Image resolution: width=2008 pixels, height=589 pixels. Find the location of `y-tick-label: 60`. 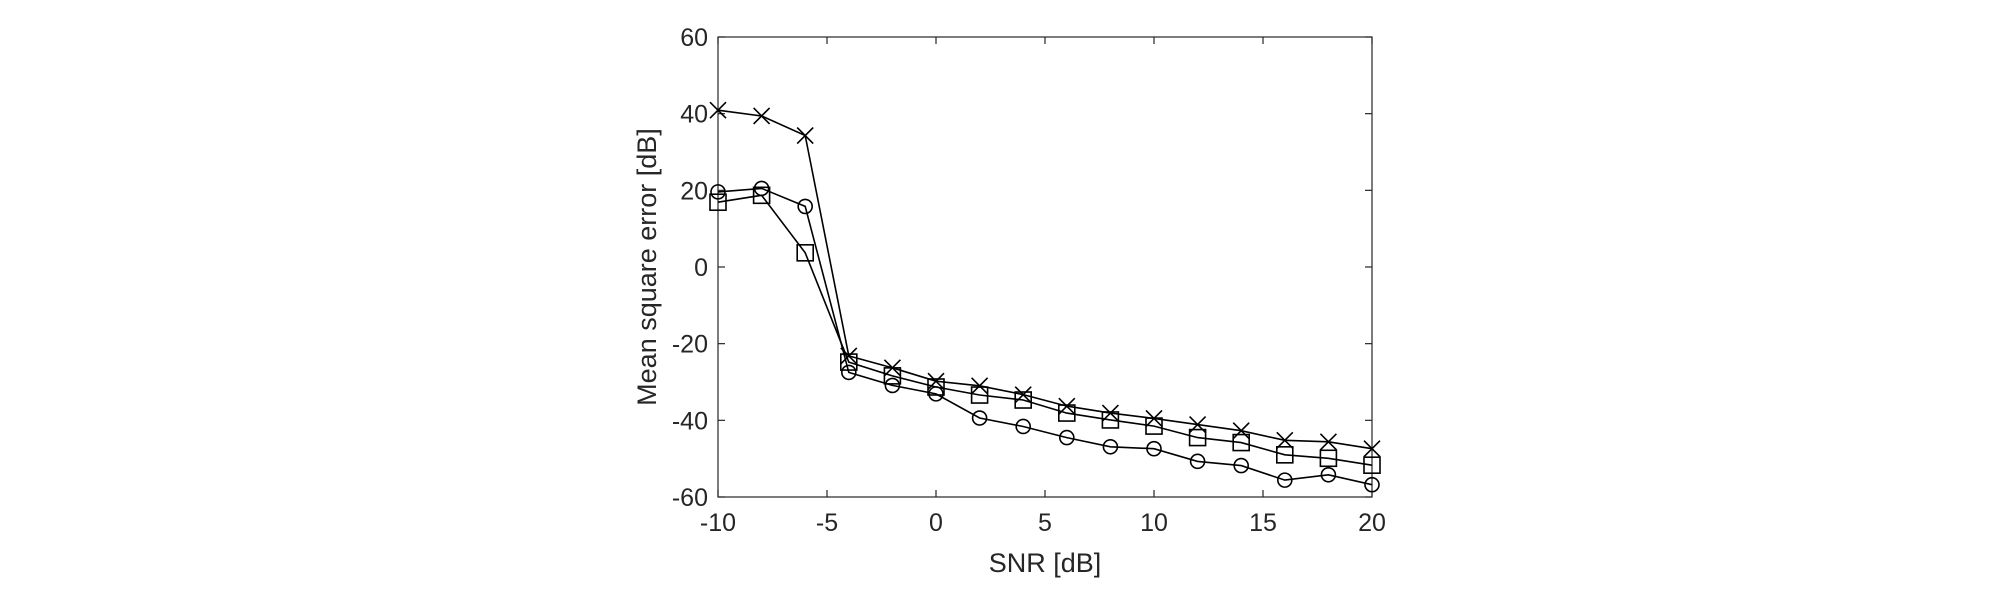

y-tick-label: 60 is located at coordinates (694, 38).